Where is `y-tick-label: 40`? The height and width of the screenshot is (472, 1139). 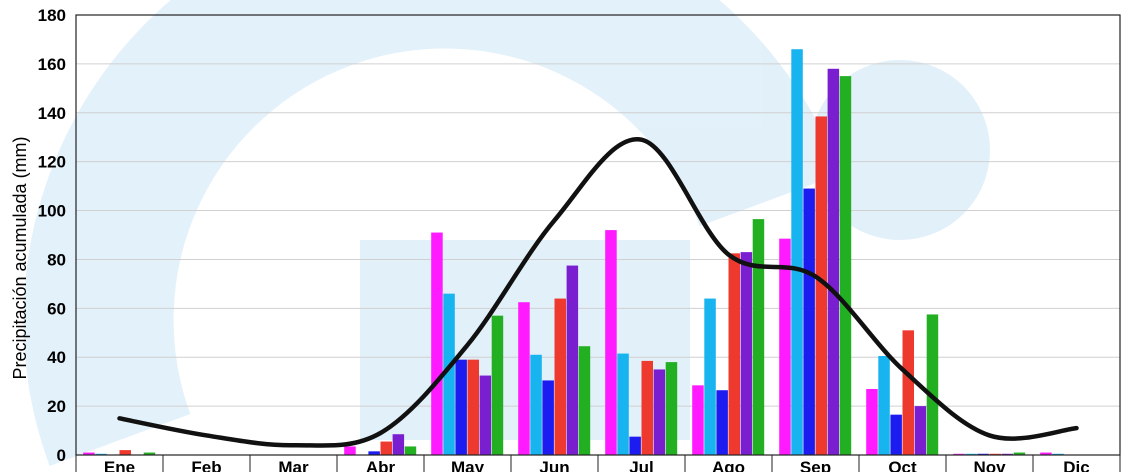 y-tick-label: 40 is located at coordinates (56, 357).